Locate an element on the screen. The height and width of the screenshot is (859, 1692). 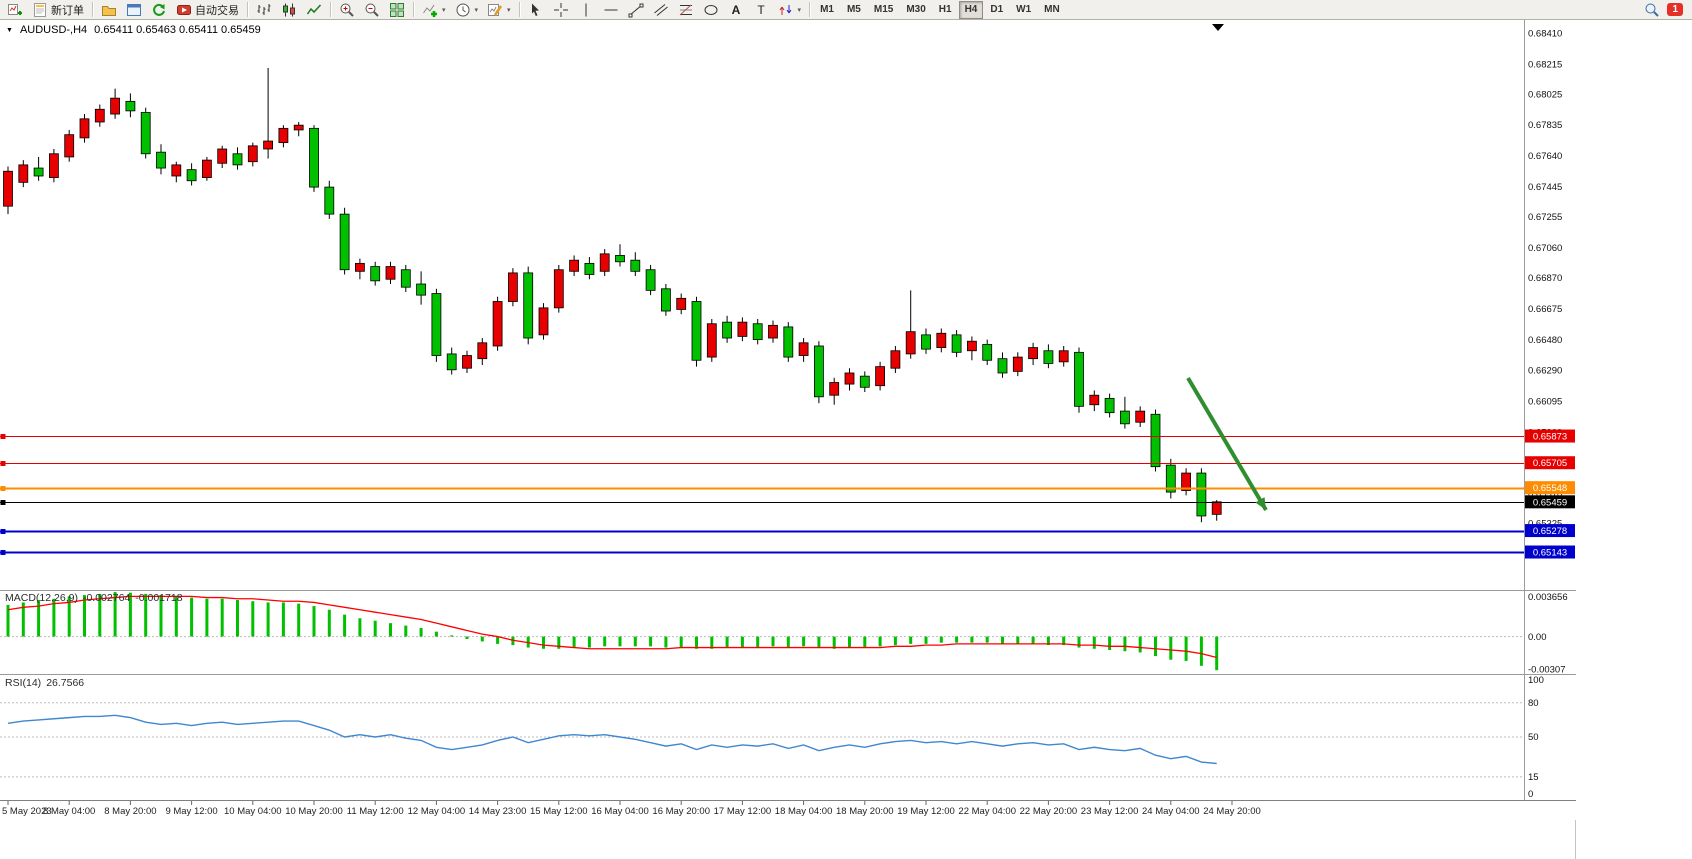
vertical-line-button is located at coordinates (586, 10).